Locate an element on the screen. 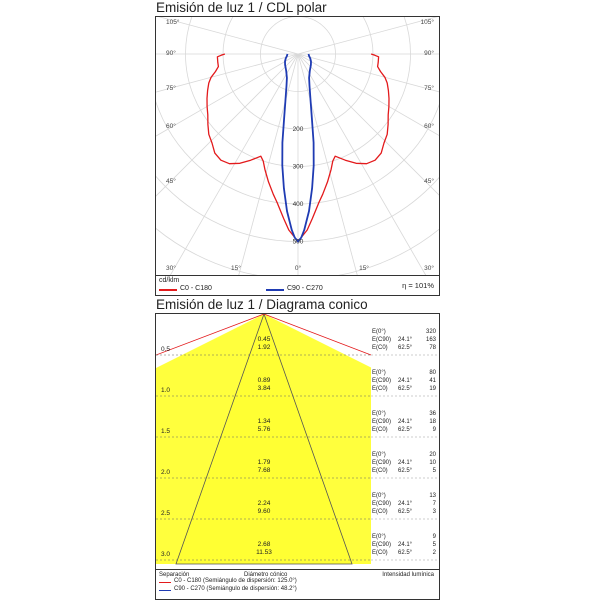  radial-tick-label: 200 is located at coordinates (298, 129).